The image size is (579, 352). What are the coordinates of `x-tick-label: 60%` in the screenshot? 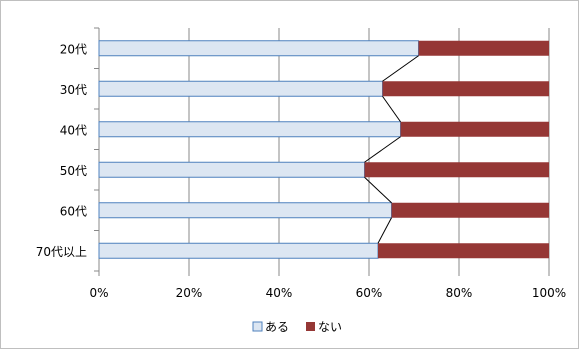 It's located at (369, 293).